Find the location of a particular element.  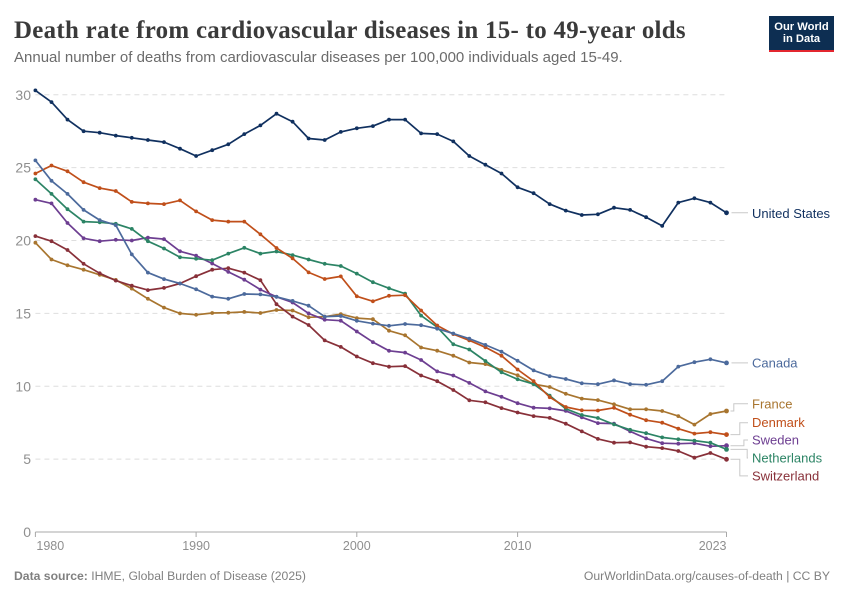

svg-text: 2023 is located at coordinates (713, 546).